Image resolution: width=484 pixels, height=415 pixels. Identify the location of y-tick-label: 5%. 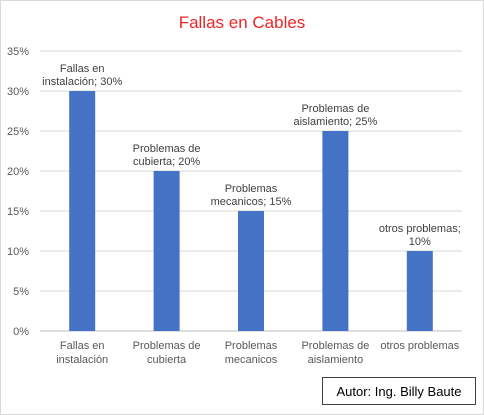
(21, 292).